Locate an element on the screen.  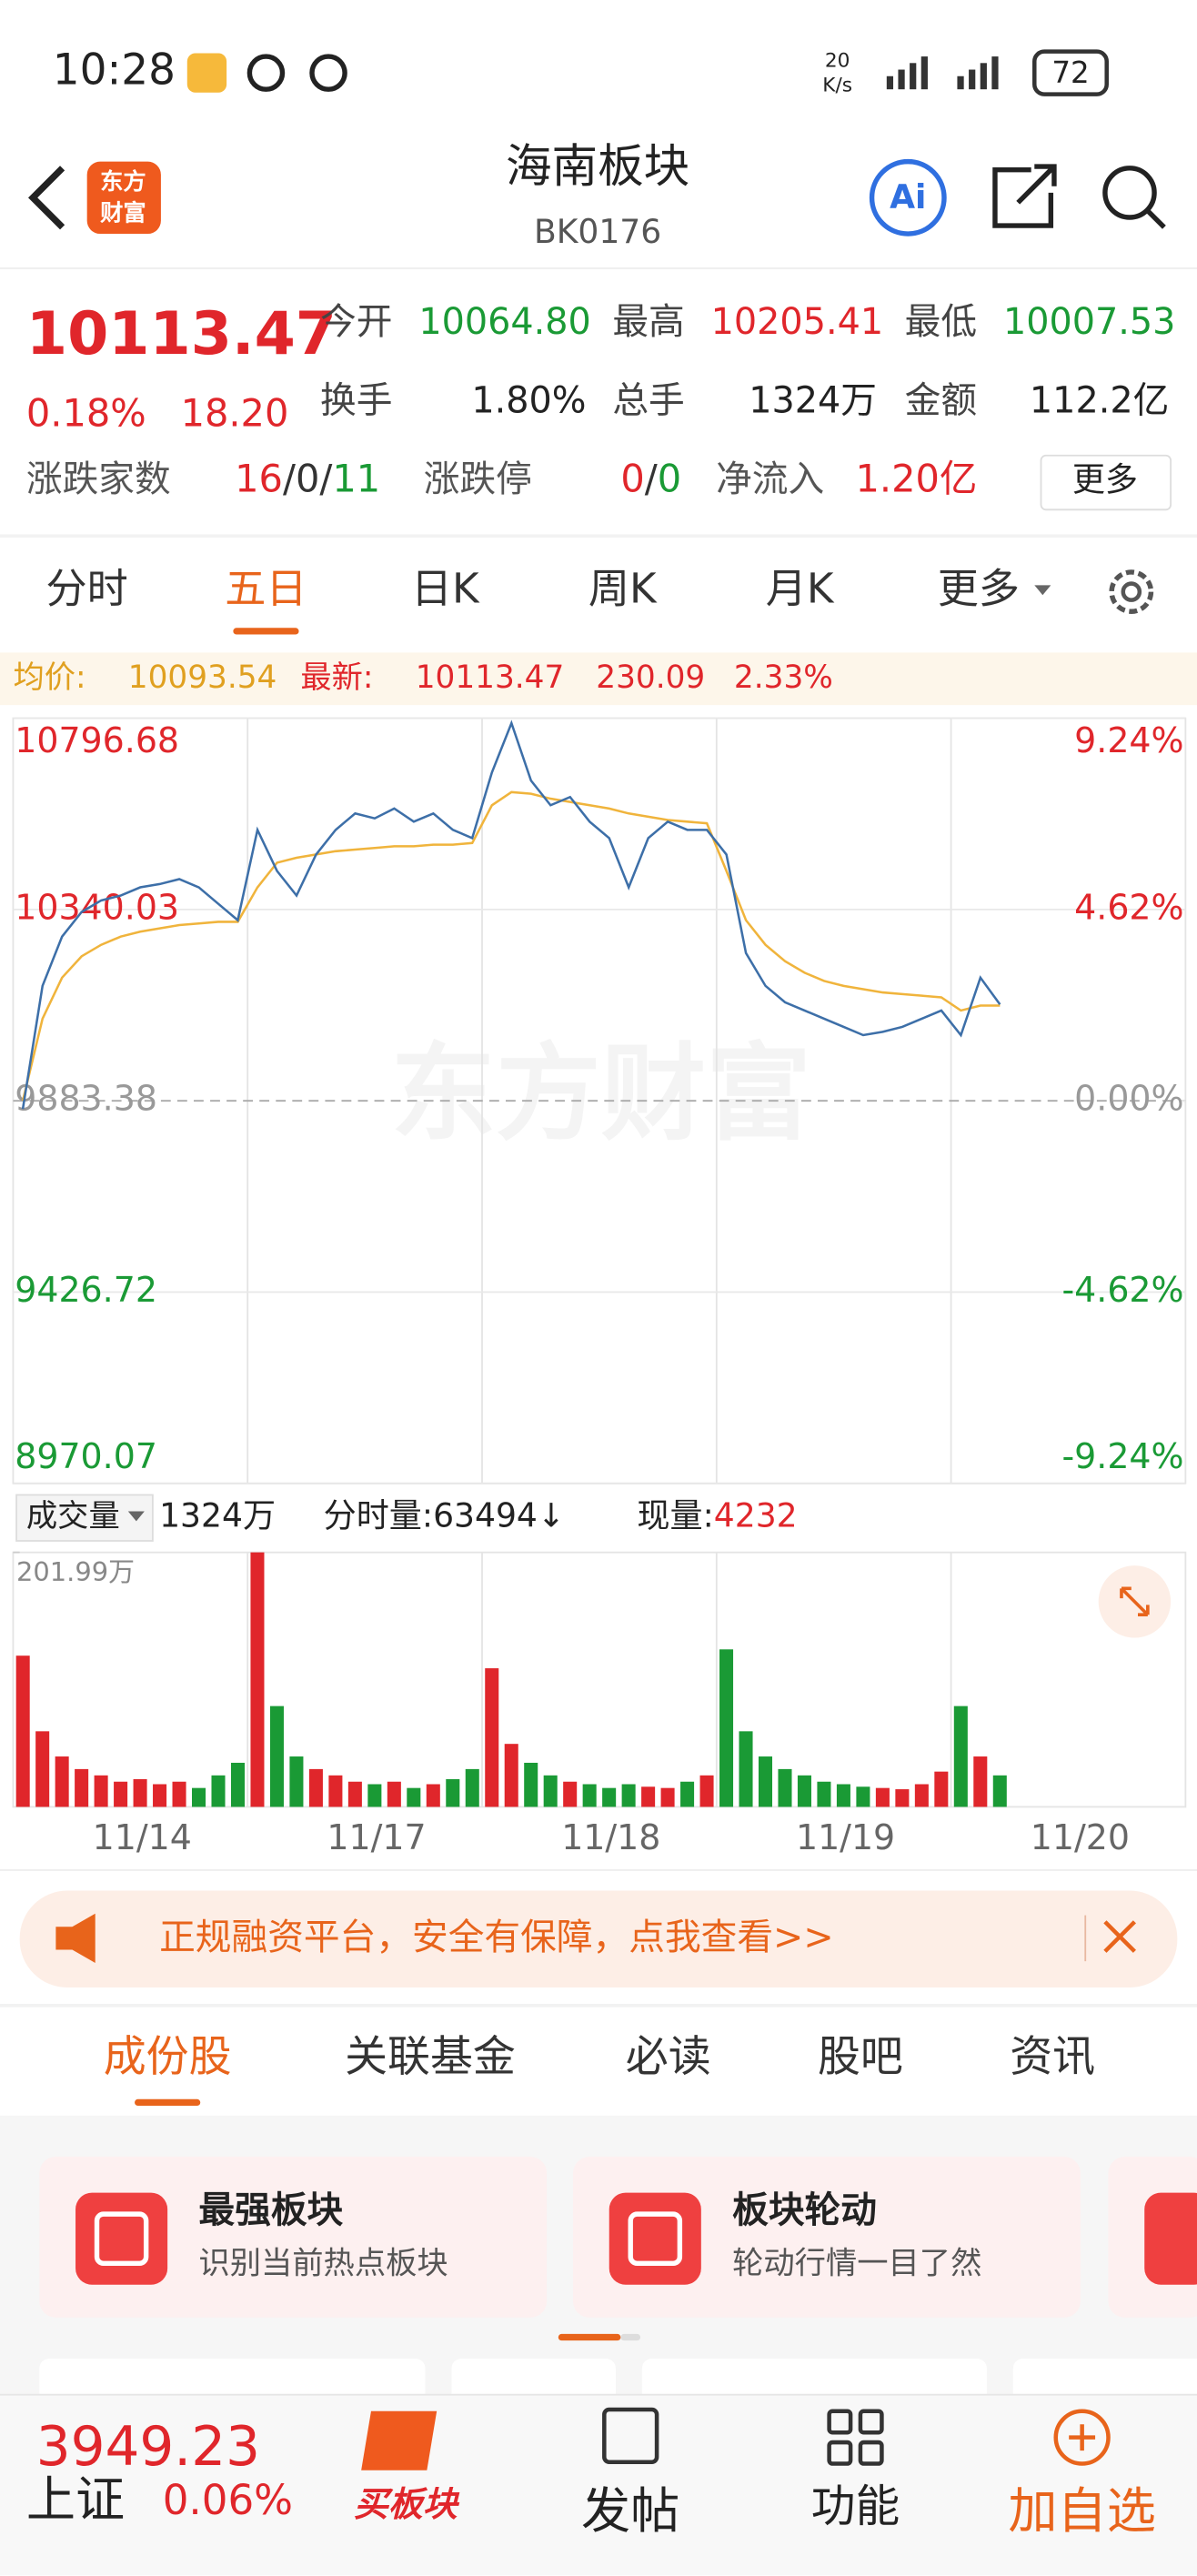
now-label: 现量: is located at coordinates (675, 1515).